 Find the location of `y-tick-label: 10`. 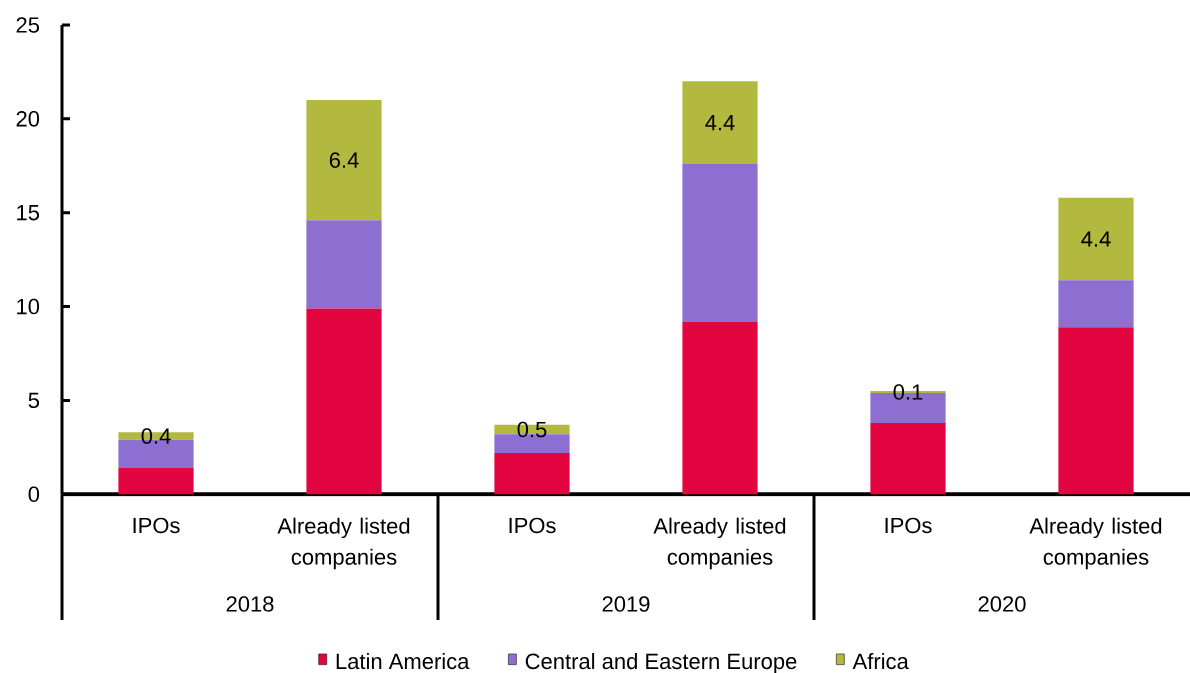

y-tick-label: 10 is located at coordinates (28, 306).